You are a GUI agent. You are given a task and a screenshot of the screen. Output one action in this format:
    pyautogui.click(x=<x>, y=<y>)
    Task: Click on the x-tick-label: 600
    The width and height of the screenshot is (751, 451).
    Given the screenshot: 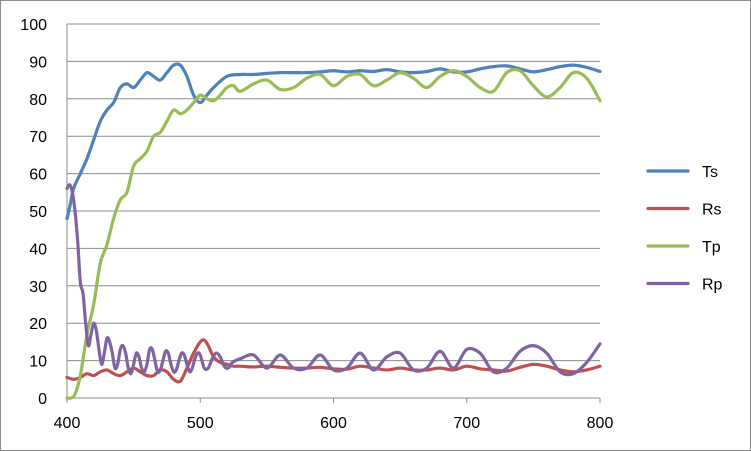 What is the action you would take?
    pyautogui.click(x=333, y=423)
    